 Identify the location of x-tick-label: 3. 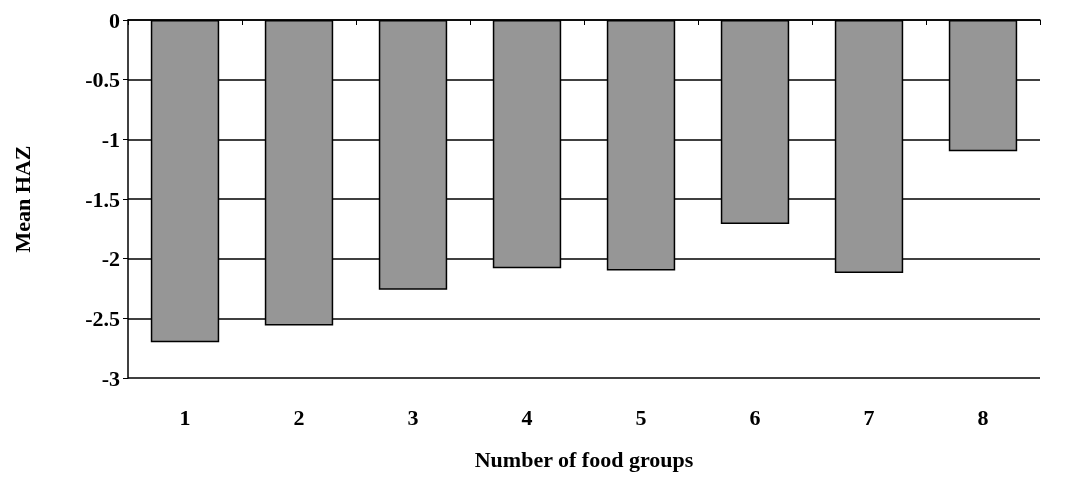
(413, 417).